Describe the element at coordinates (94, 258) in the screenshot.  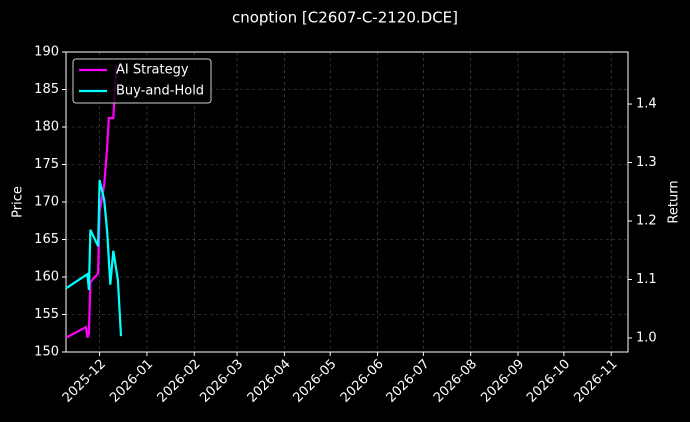
I see `series-line` at that location.